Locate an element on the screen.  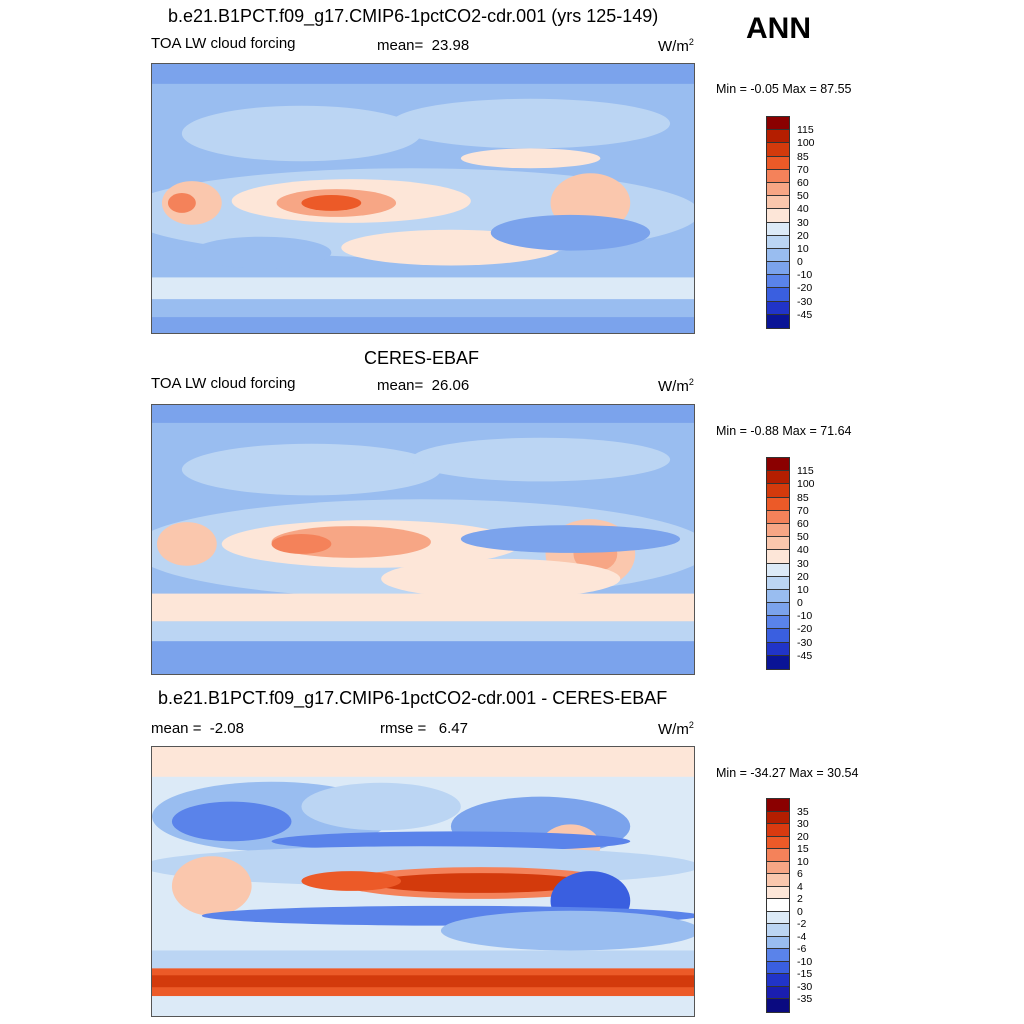
colorbar-label: 50 is located at coordinates (803, 196).